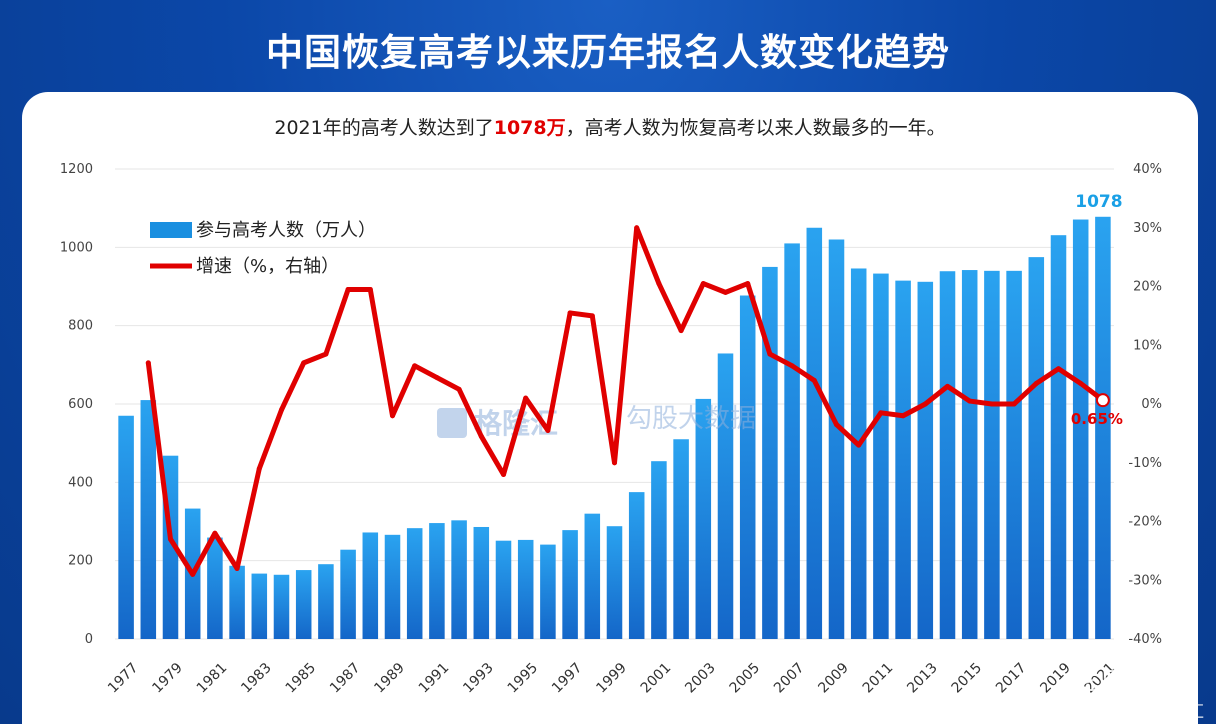  I want to click on right-y-tick-label: 40%, so click(1147, 169).